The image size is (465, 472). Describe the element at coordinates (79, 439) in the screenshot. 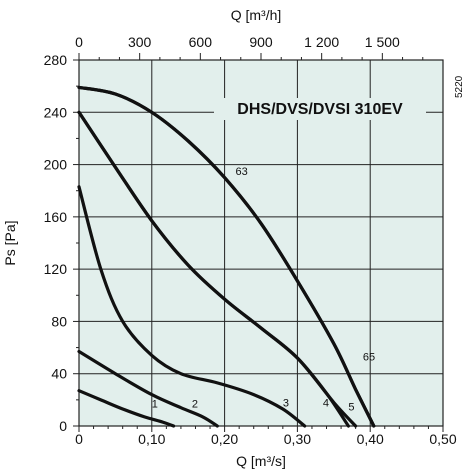

I see `x-tick-label: 0` at that location.